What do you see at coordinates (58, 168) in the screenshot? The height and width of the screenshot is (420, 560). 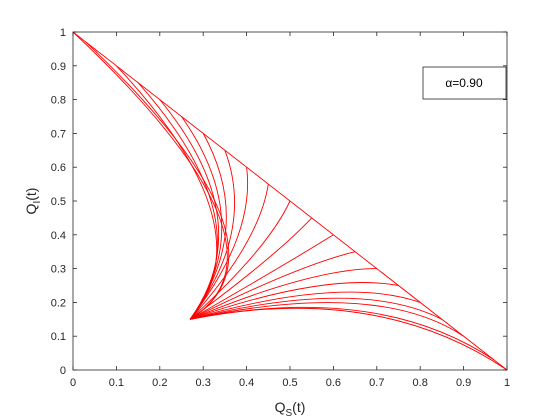 I see `y-tick-label: 0.6` at bounding box center [58, 168].